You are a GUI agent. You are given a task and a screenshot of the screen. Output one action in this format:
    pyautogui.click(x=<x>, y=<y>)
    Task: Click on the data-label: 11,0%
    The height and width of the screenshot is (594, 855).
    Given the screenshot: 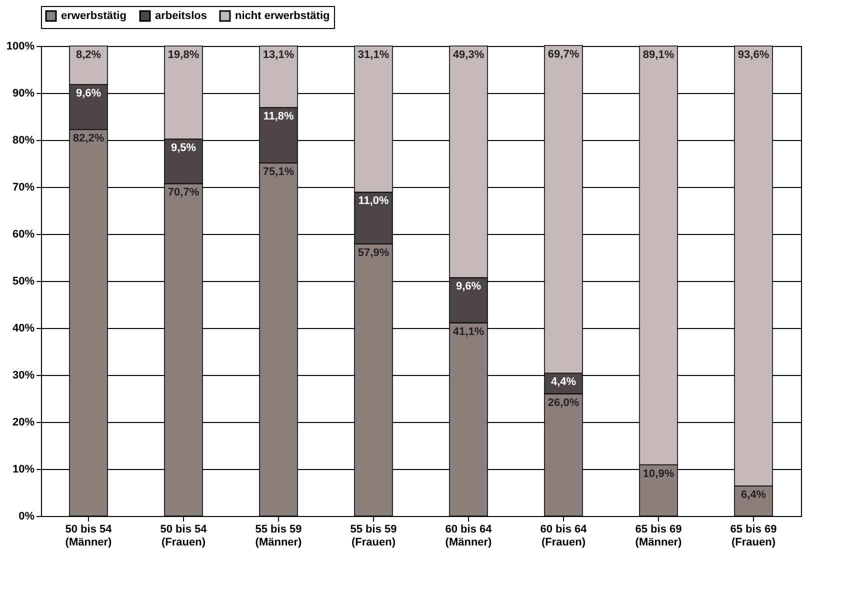 What is the action you would take?
    pyautogui.click(x=374, y=201)
    